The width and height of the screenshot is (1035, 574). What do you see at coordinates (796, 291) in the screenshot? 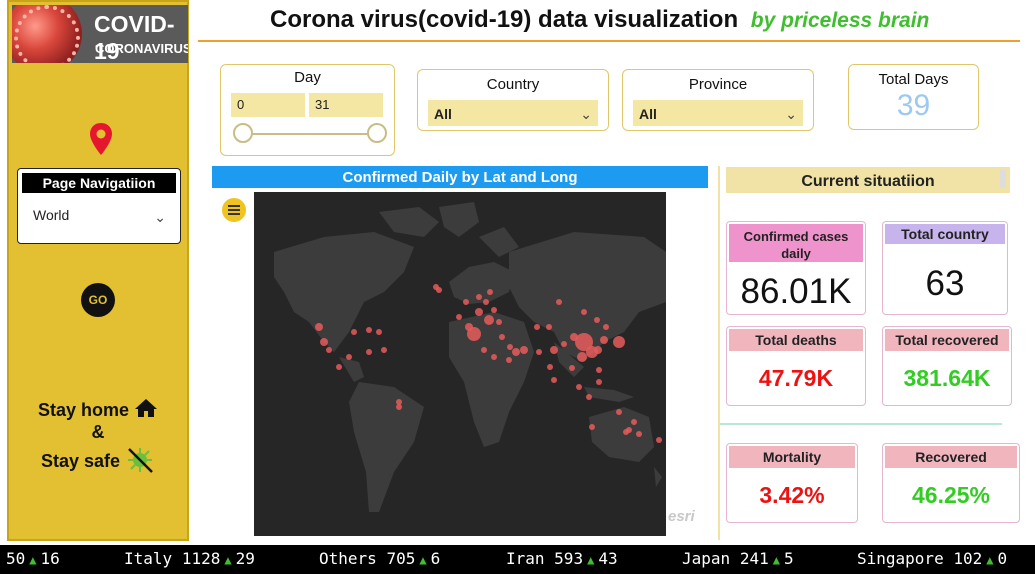
I see `confirmed-value: 86.01K` at bounding box center [796, 291].